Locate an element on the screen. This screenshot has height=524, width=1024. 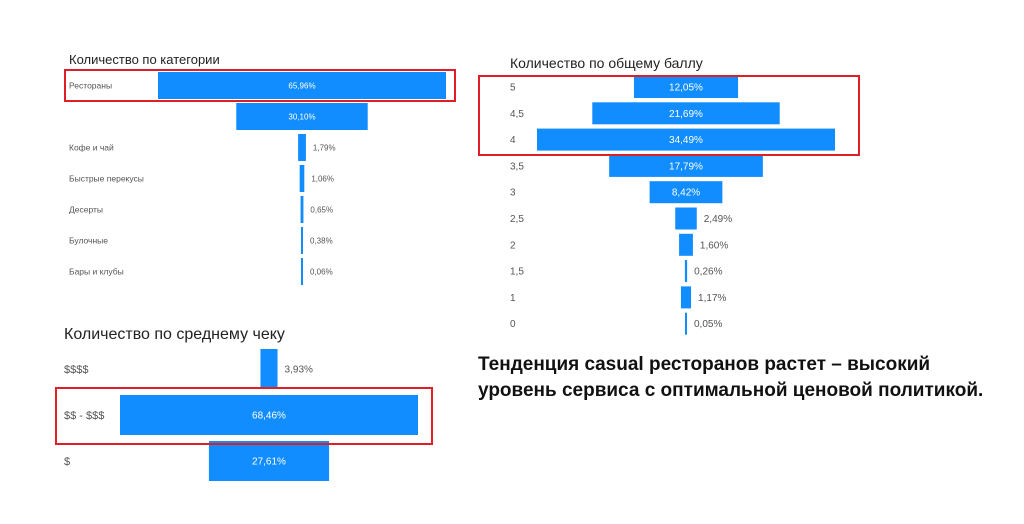
category-category-label-0: Рестораны is located at coordinates (90, 85).